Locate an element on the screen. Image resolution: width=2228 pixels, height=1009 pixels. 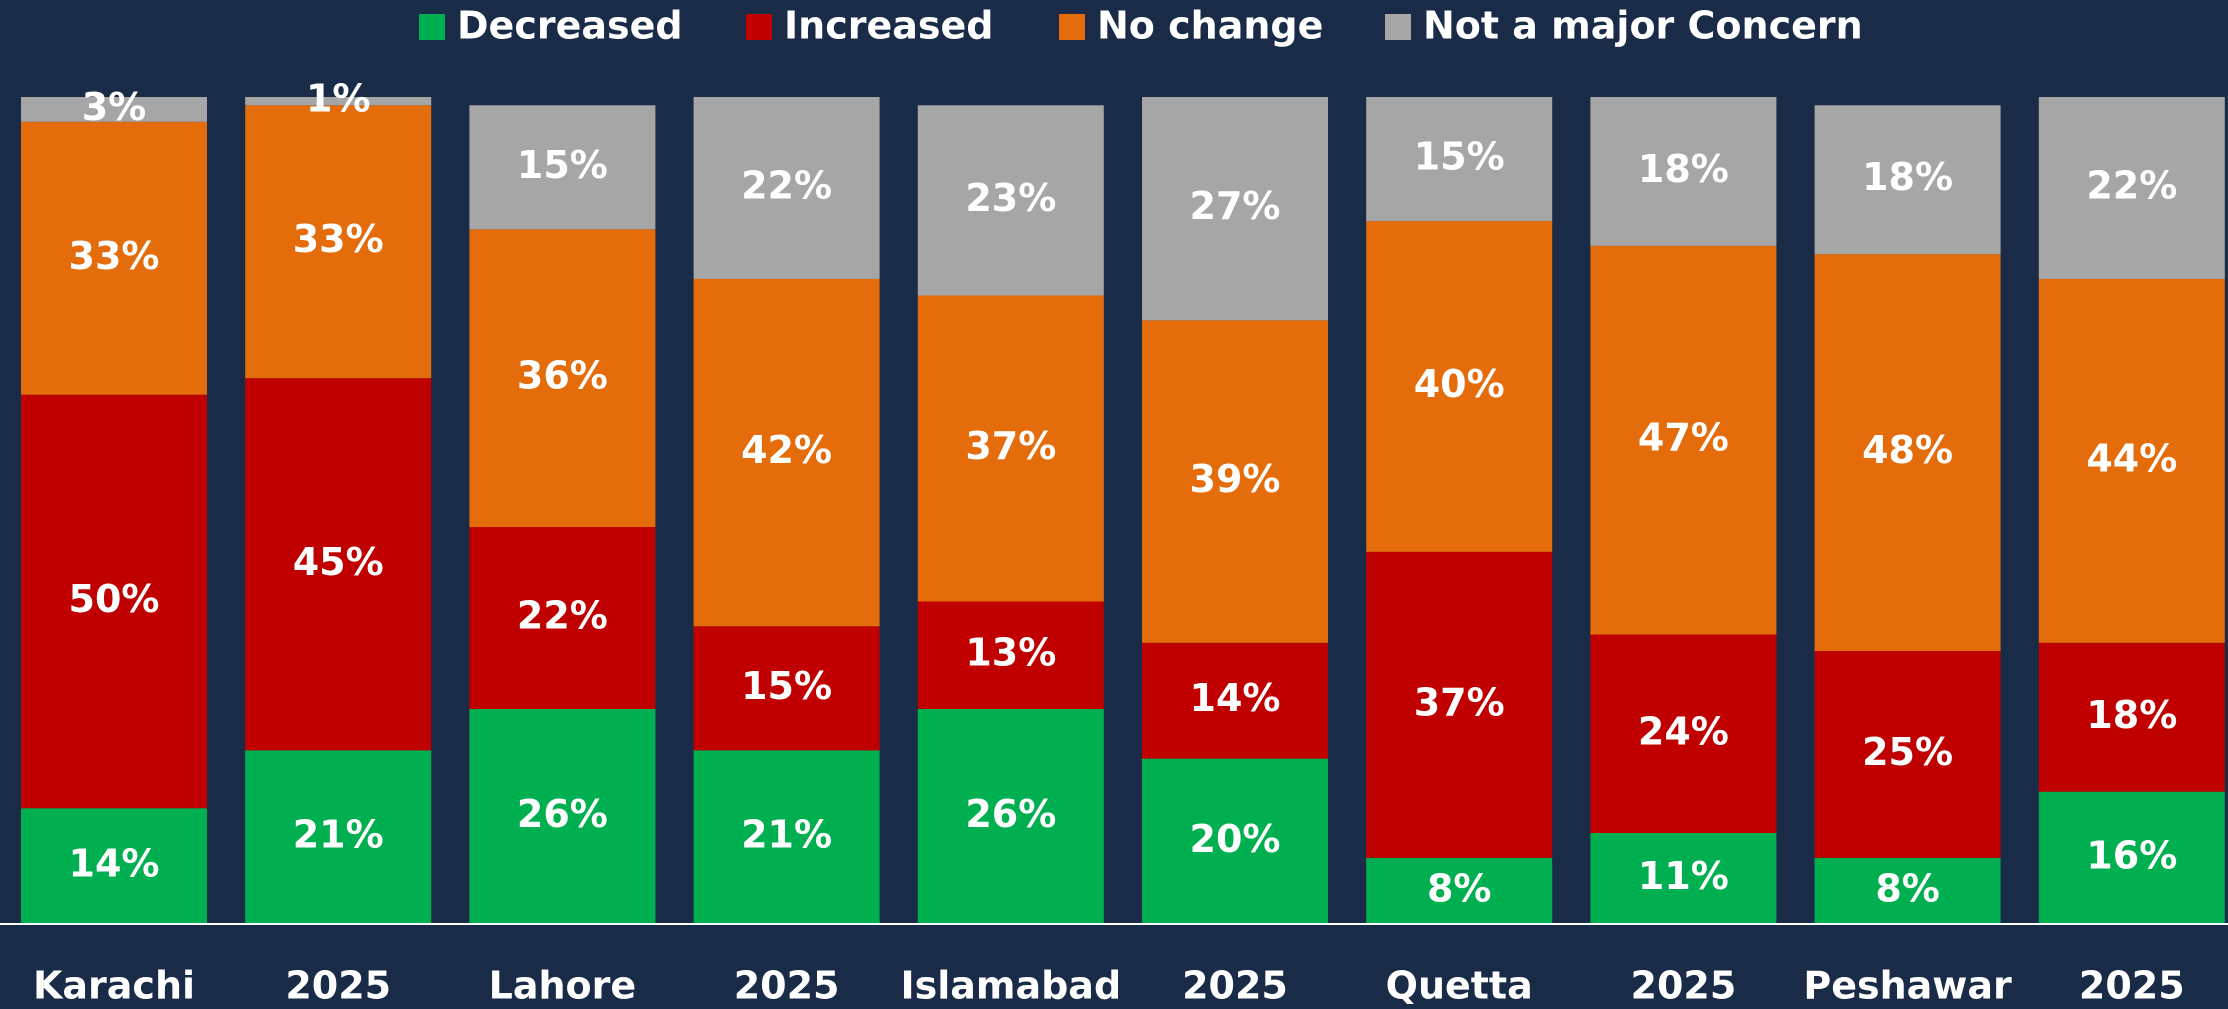
data-label: 48% is located at coordinates (1907, 450).